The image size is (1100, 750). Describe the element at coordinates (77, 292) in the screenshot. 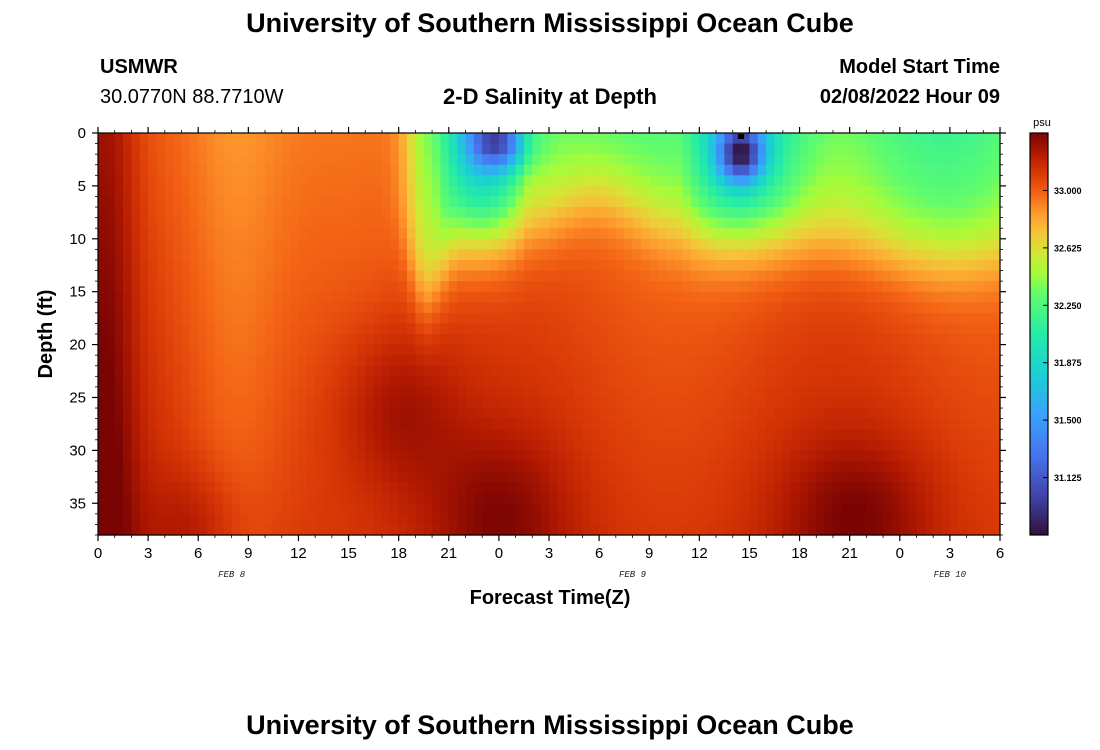

I see `y-tick-label: 15` at that location.